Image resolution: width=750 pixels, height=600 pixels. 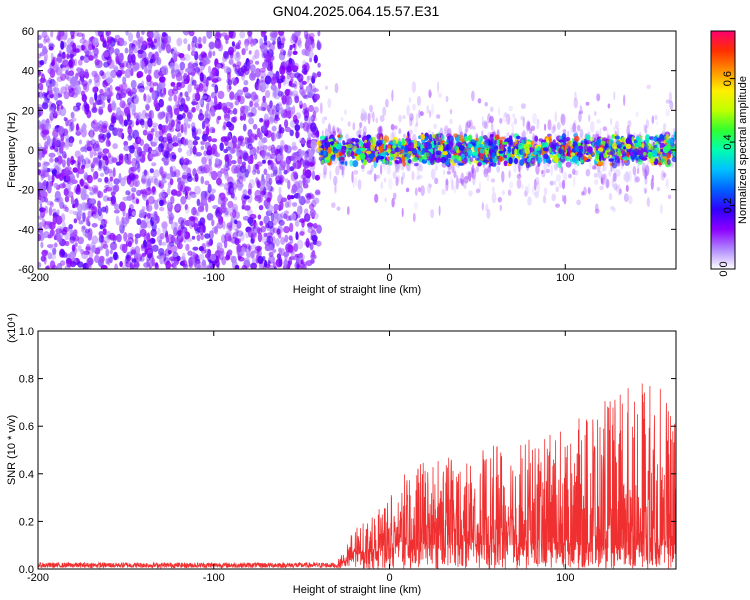 I want to click on spectrogram-y-tick-label: 60, so click(x=28, y=32).